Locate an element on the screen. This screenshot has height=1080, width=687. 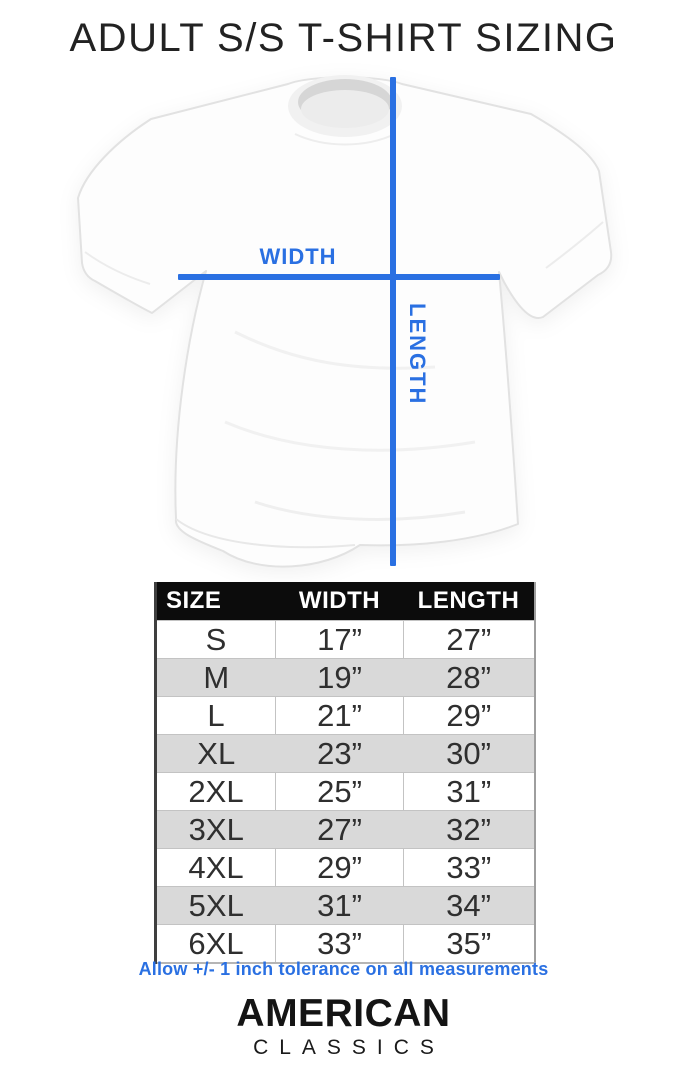
cell-size: 2XL is located at coordinates (215, 791).